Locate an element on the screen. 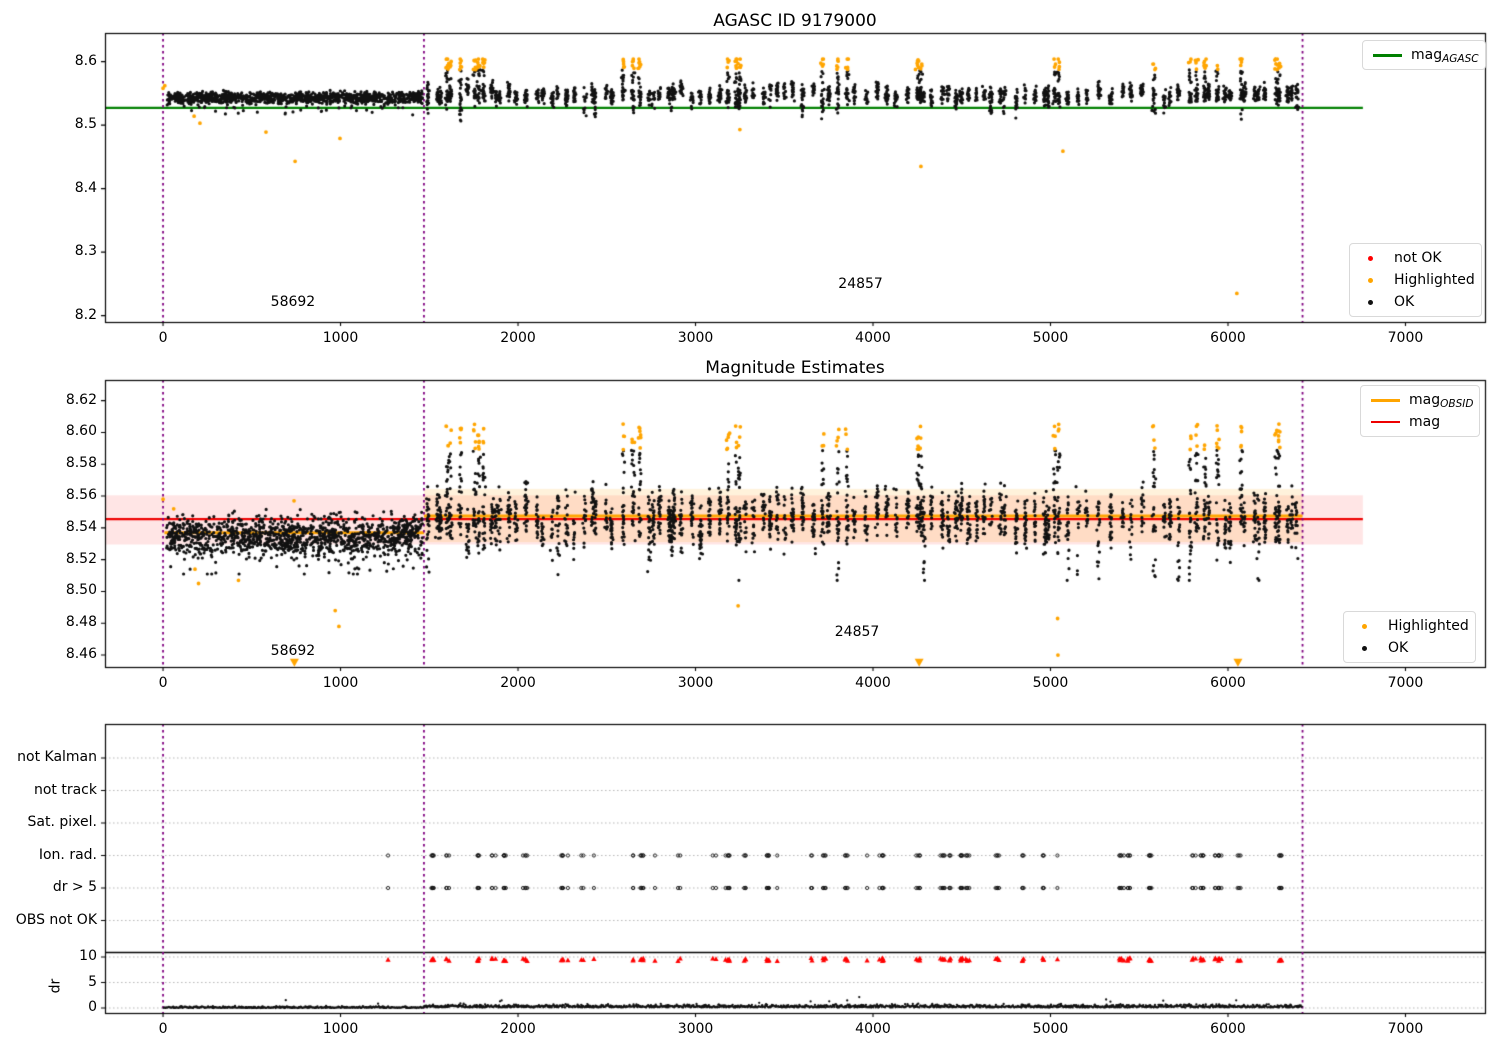  y-tick-label: 8.52 is located at coordinates (81, 558).